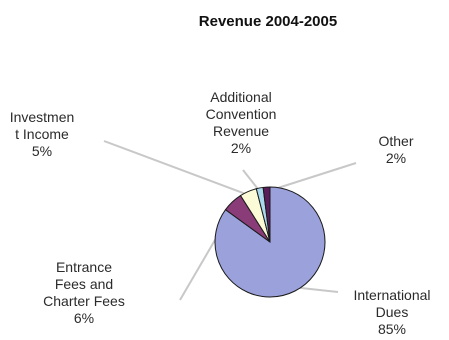  I want to click on slice-label-line: 6%, so click(84, 318).